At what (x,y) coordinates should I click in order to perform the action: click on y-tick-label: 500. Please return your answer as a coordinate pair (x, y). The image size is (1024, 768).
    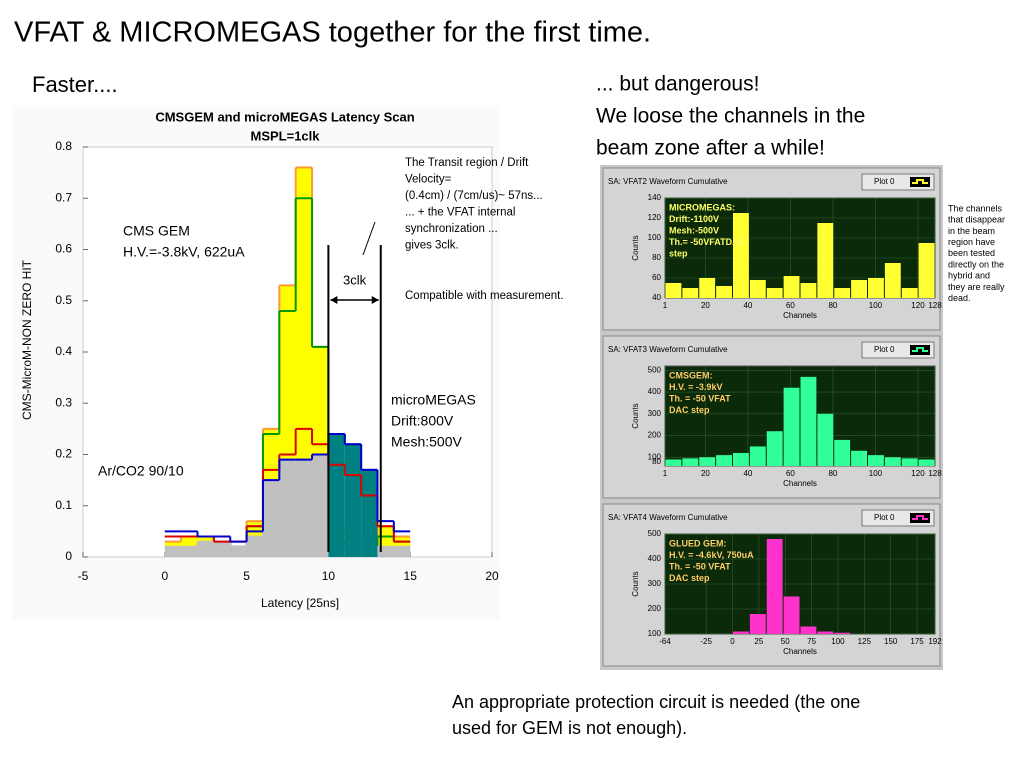
    Looking at the image, I should click on (655, 533).